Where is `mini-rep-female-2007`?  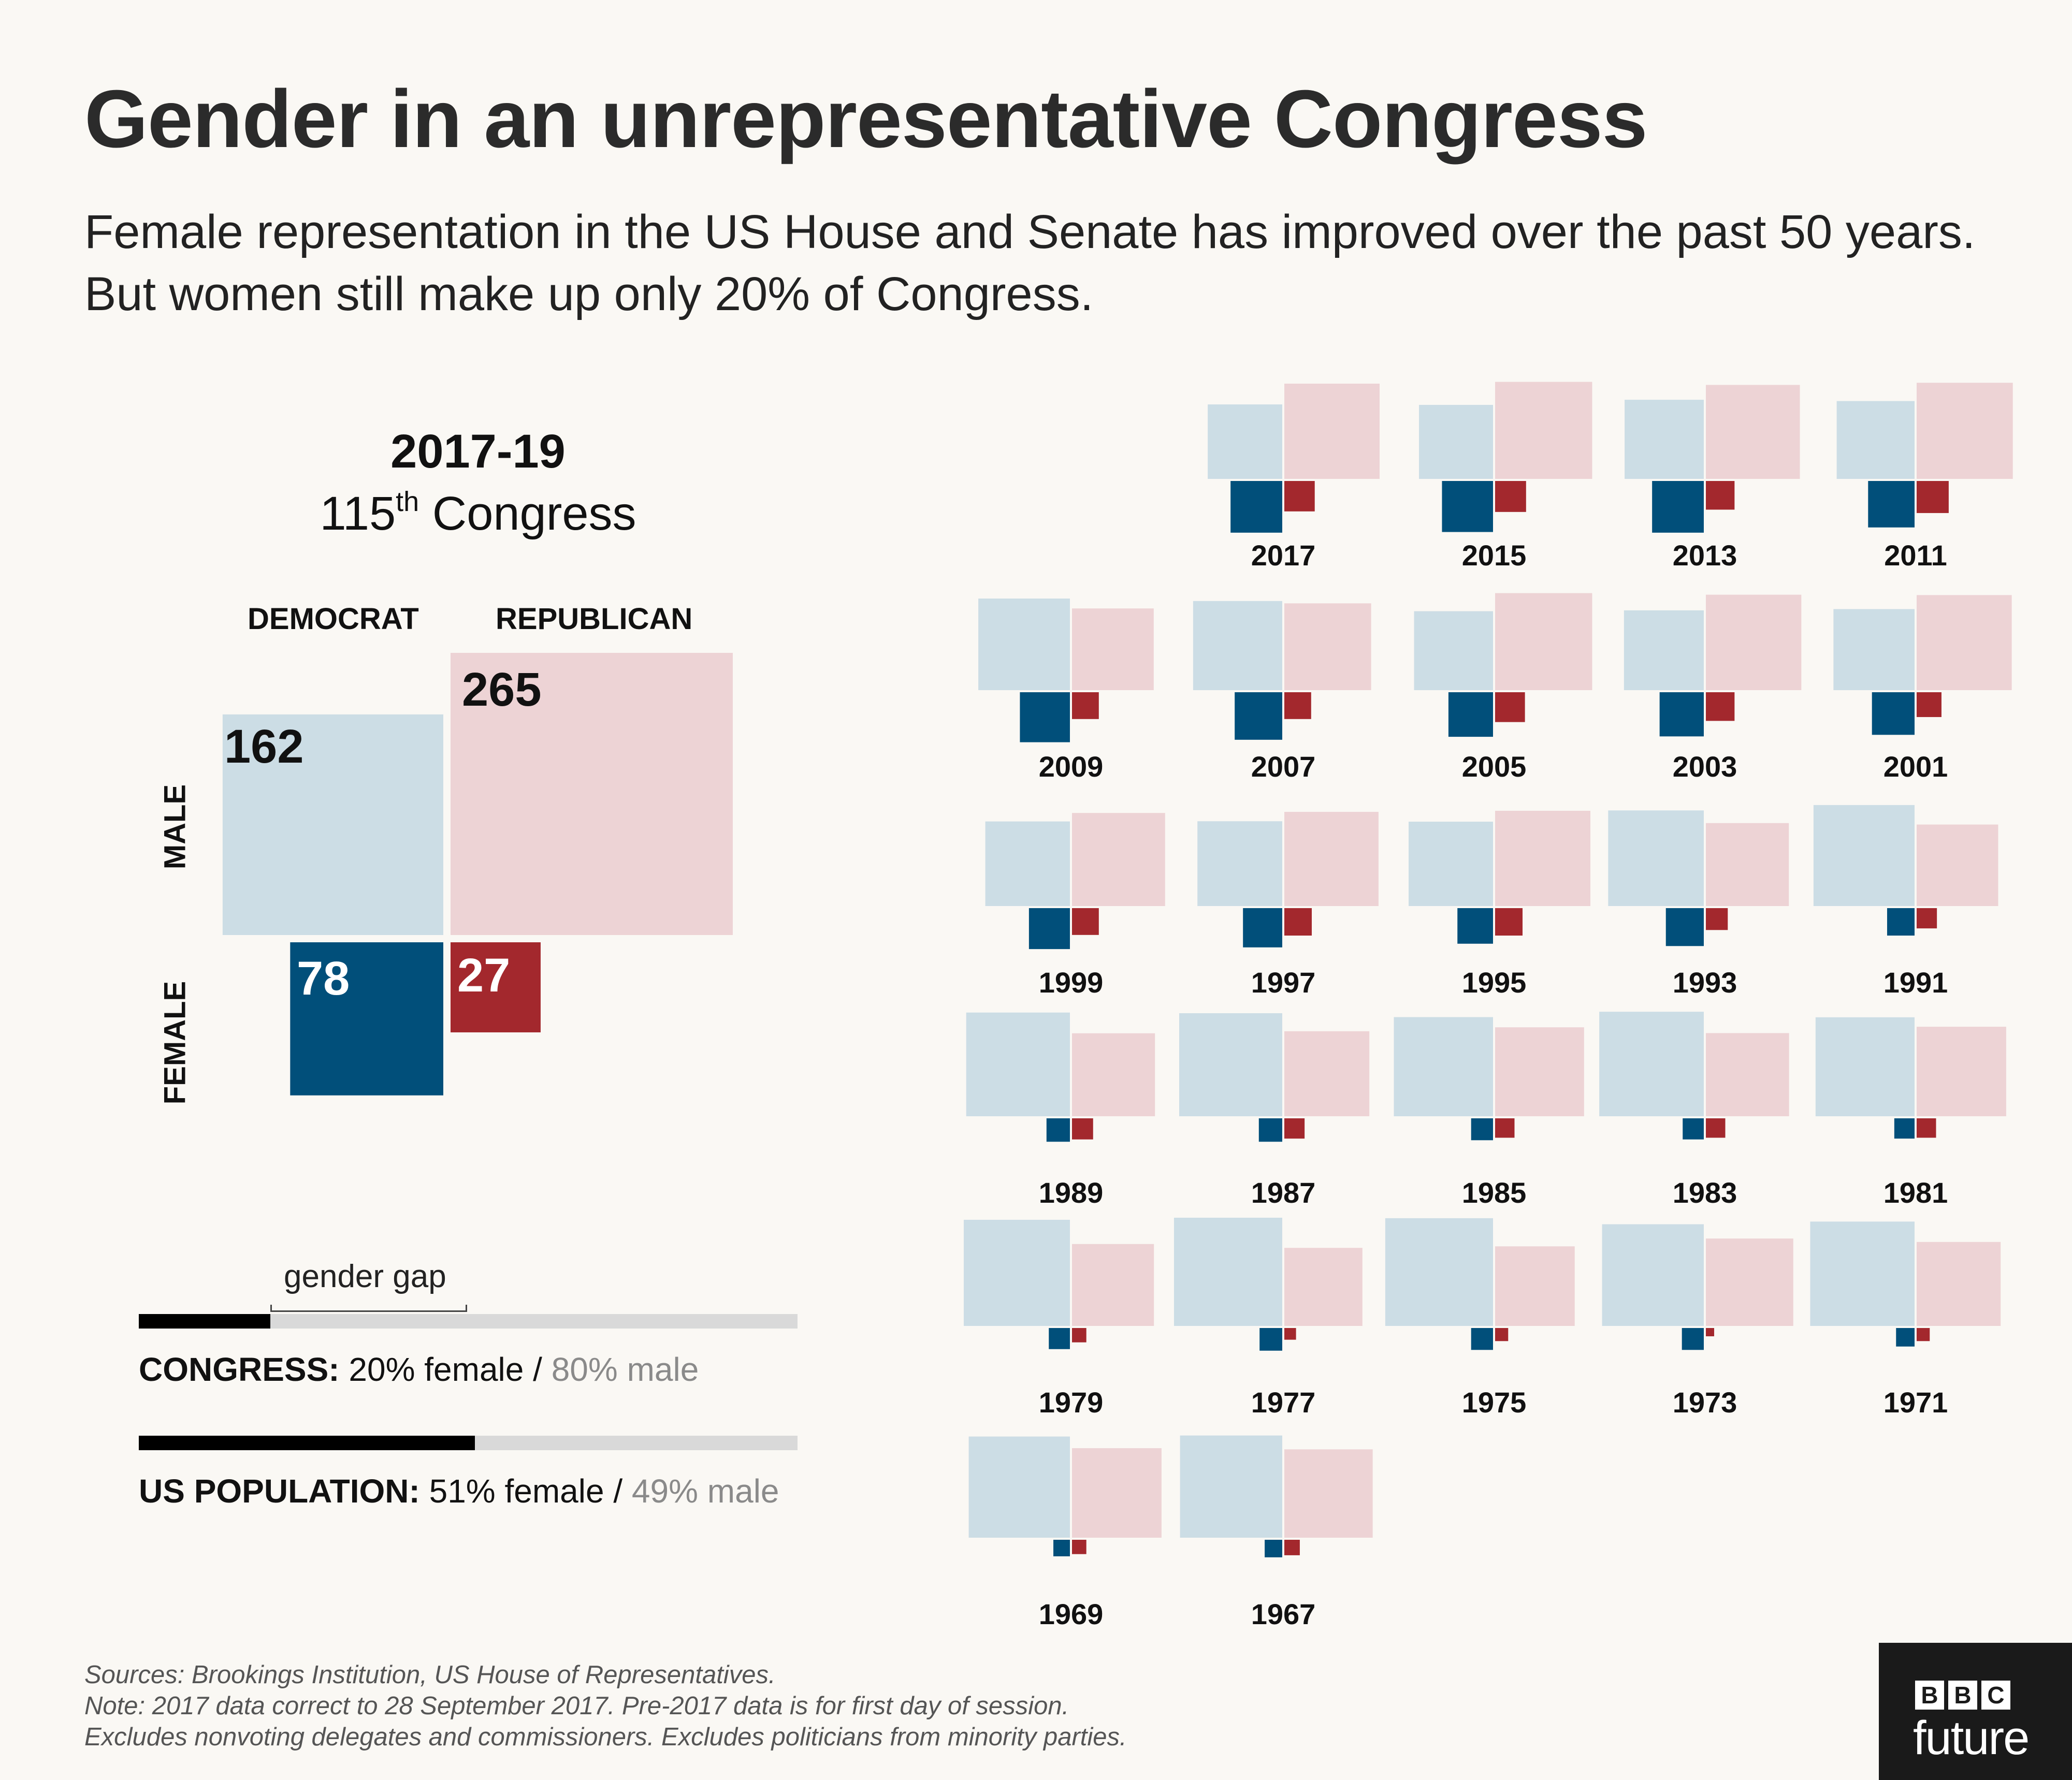 mini-rep-female-2007 is located at coordinates (1297, 706).